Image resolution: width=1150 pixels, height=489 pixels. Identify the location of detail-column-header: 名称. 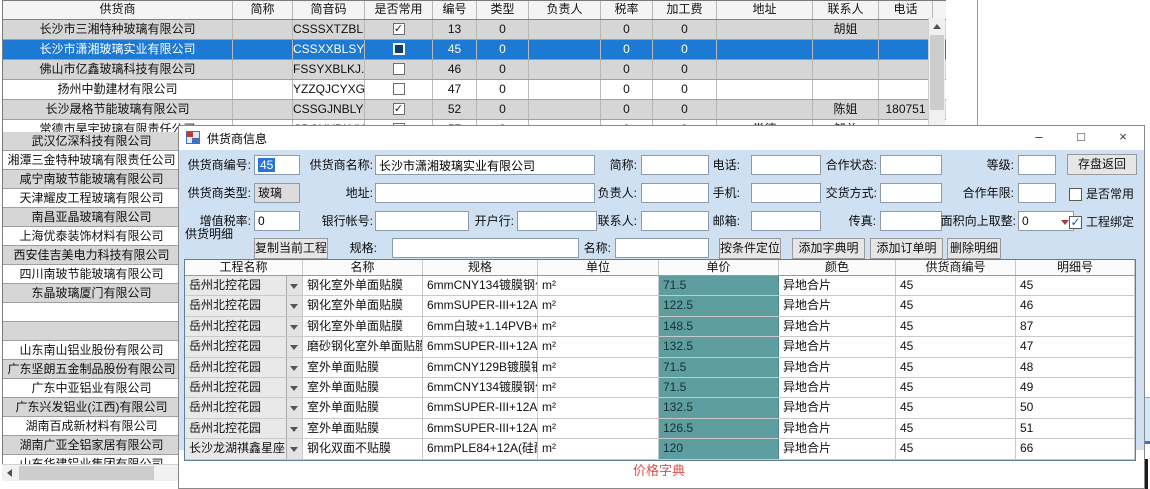
(363, 267).